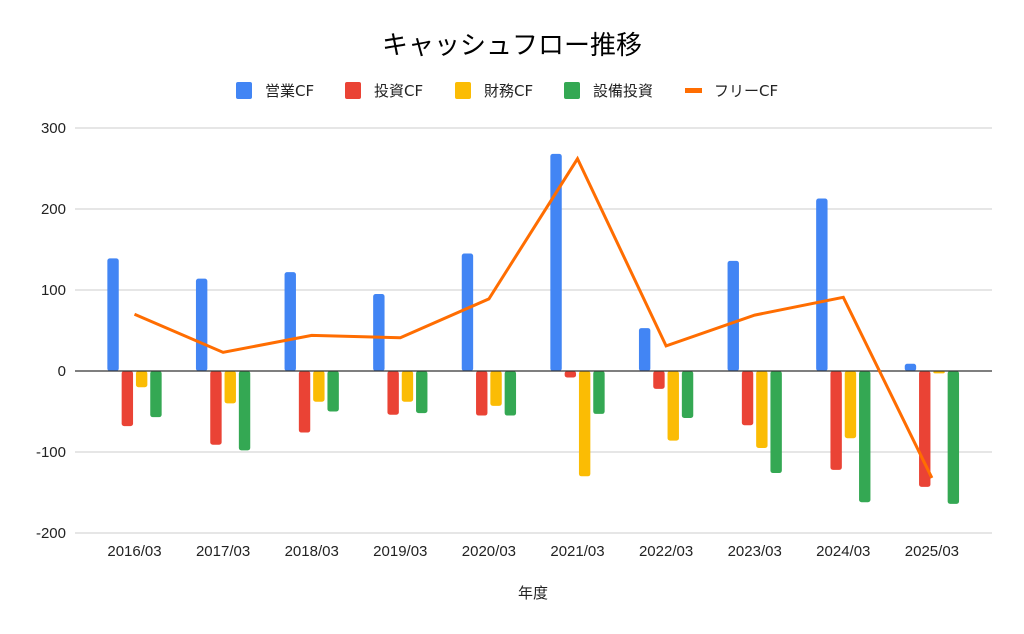 The width and height of the screenshot is (1024, 634). Describe the element at coordinates (53, 290) in the screenshot. I see `y-tick-label: 100` at that location.